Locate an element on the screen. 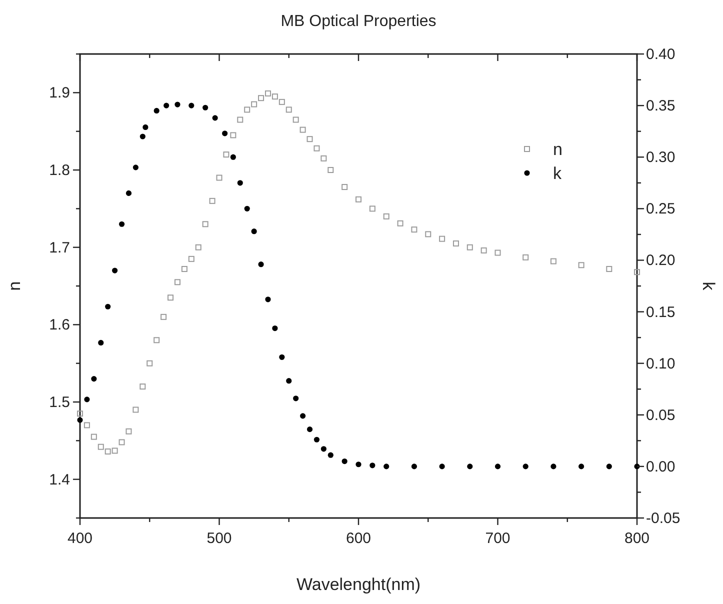  y2-tick-label: 0.15 is located at coordinates (661, 312).